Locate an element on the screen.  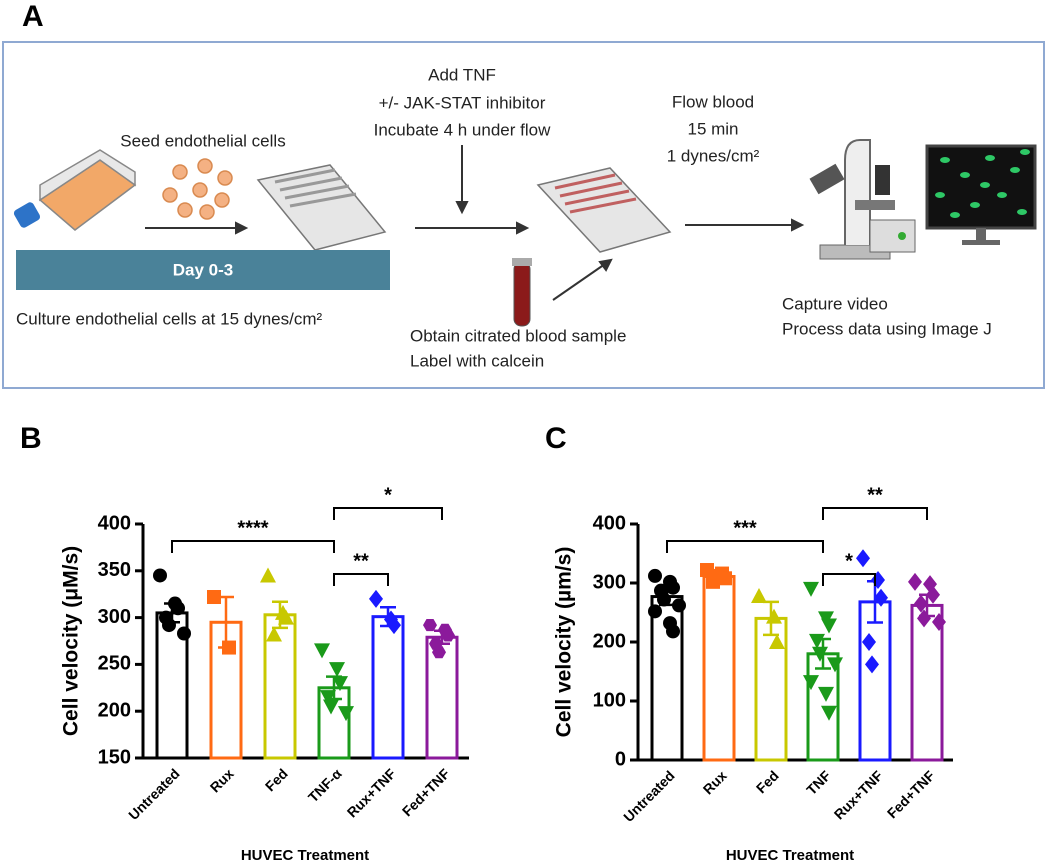
step-text: Seed endothelial cells is located at coordinates (202, 140).